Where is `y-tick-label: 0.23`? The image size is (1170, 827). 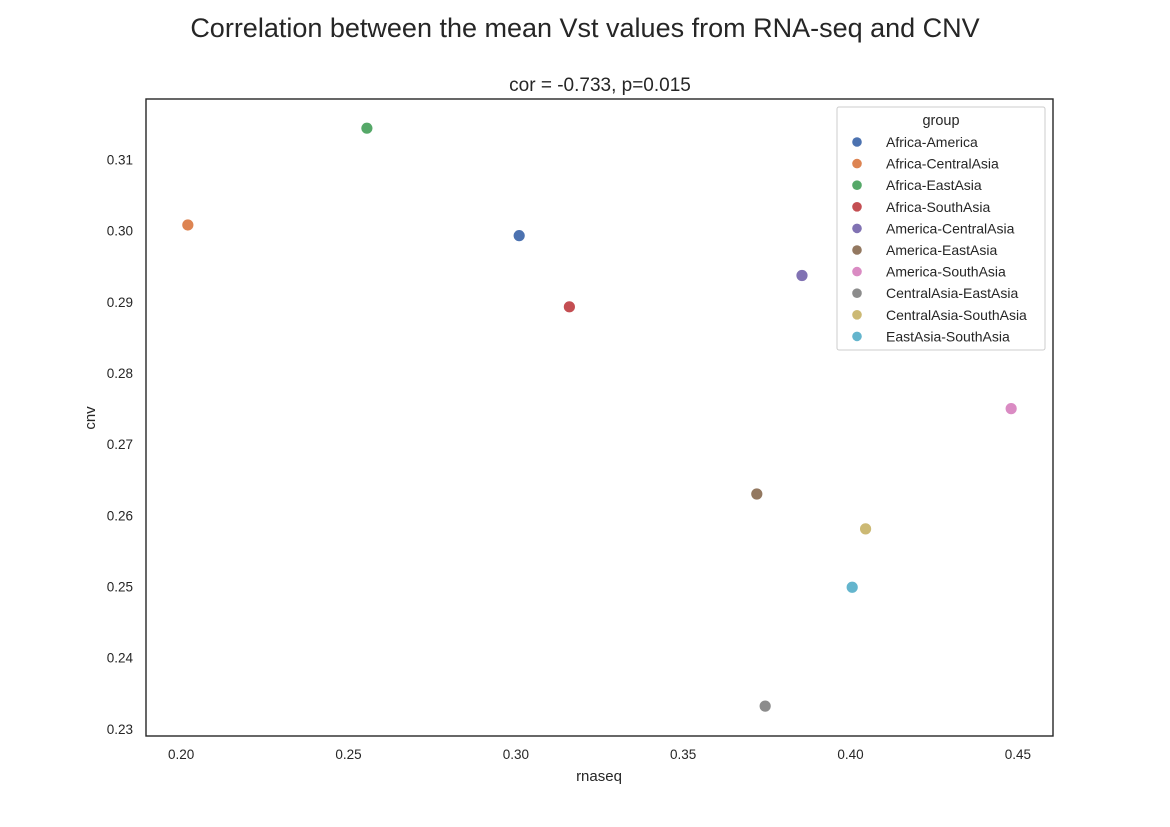
y-tick-label: 0.23 is located at coordinates (120, 729).